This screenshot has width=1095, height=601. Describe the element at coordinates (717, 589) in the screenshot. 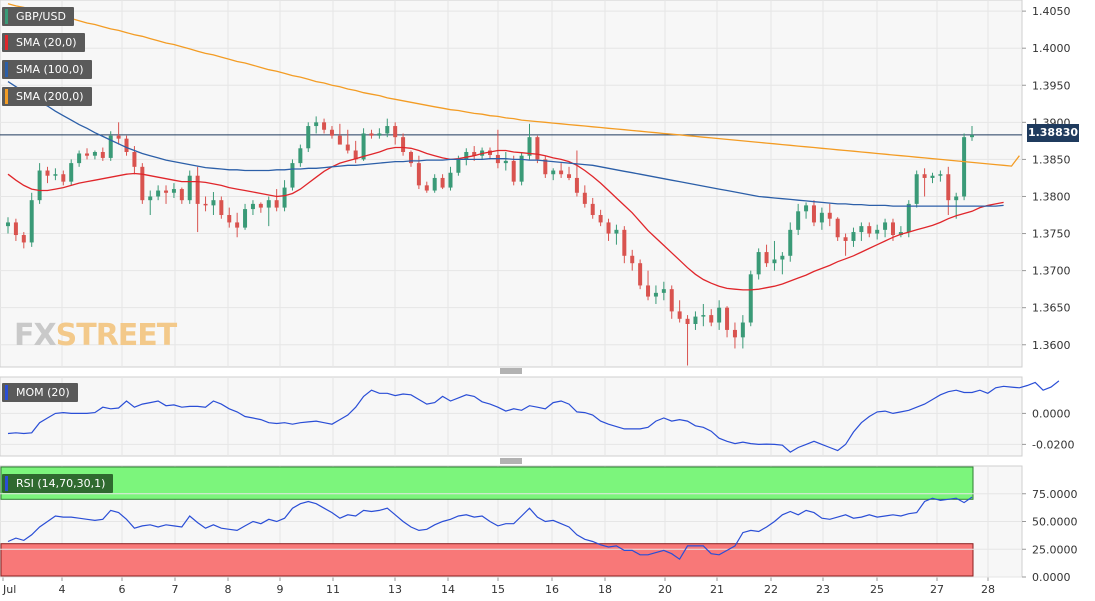

I see `x-tick-label: 21` at that location.